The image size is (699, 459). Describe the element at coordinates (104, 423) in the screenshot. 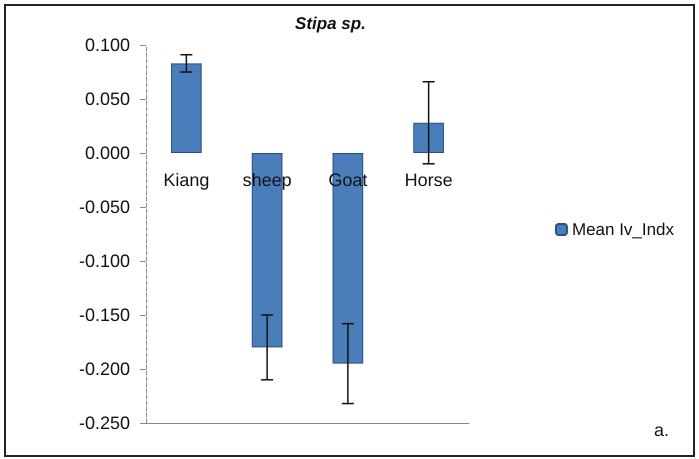

I see `y-tick-label: -0.250` at that location.